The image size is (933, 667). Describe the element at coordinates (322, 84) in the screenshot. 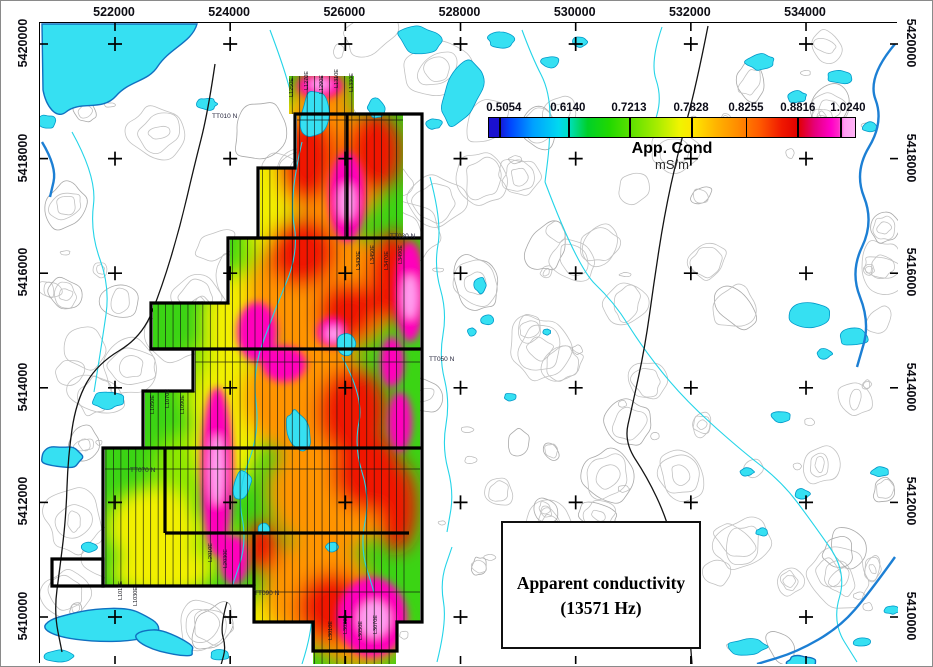

I see `flight-line-label: L1290E` at that location.